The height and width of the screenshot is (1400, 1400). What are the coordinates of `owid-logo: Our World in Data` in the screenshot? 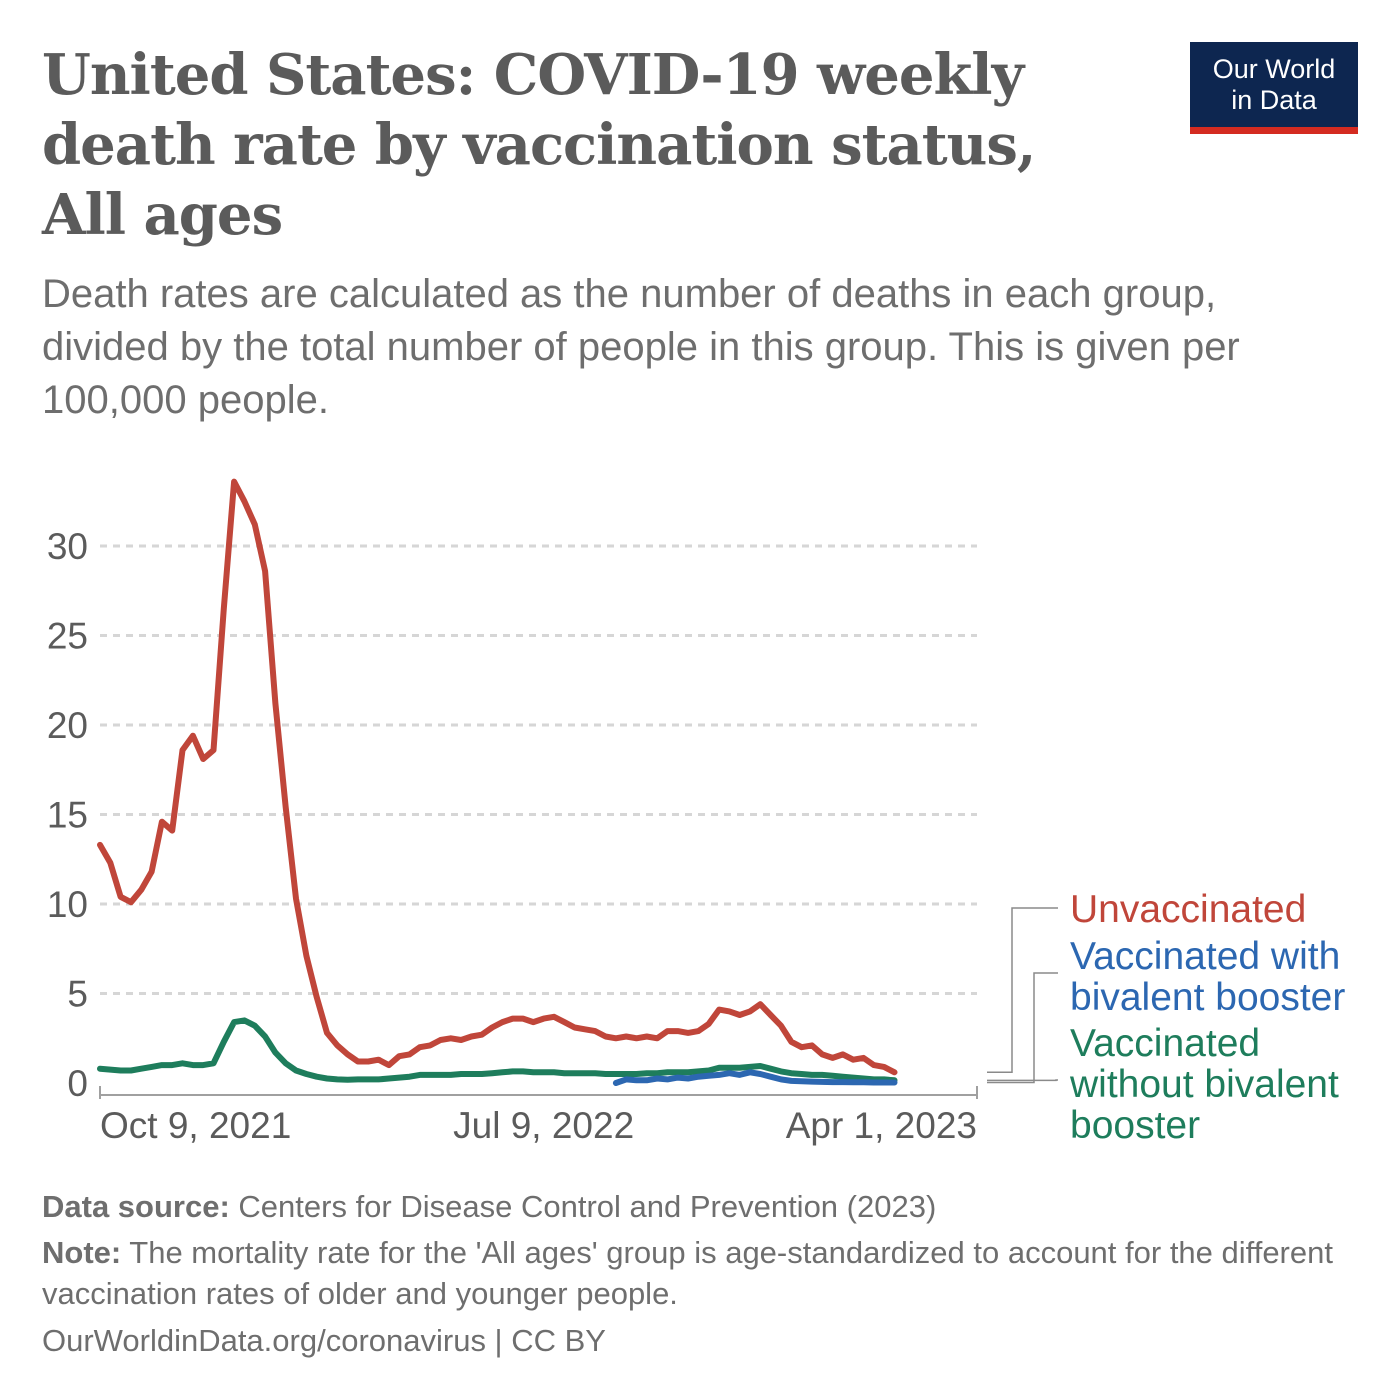 It's located at (1274, 88).